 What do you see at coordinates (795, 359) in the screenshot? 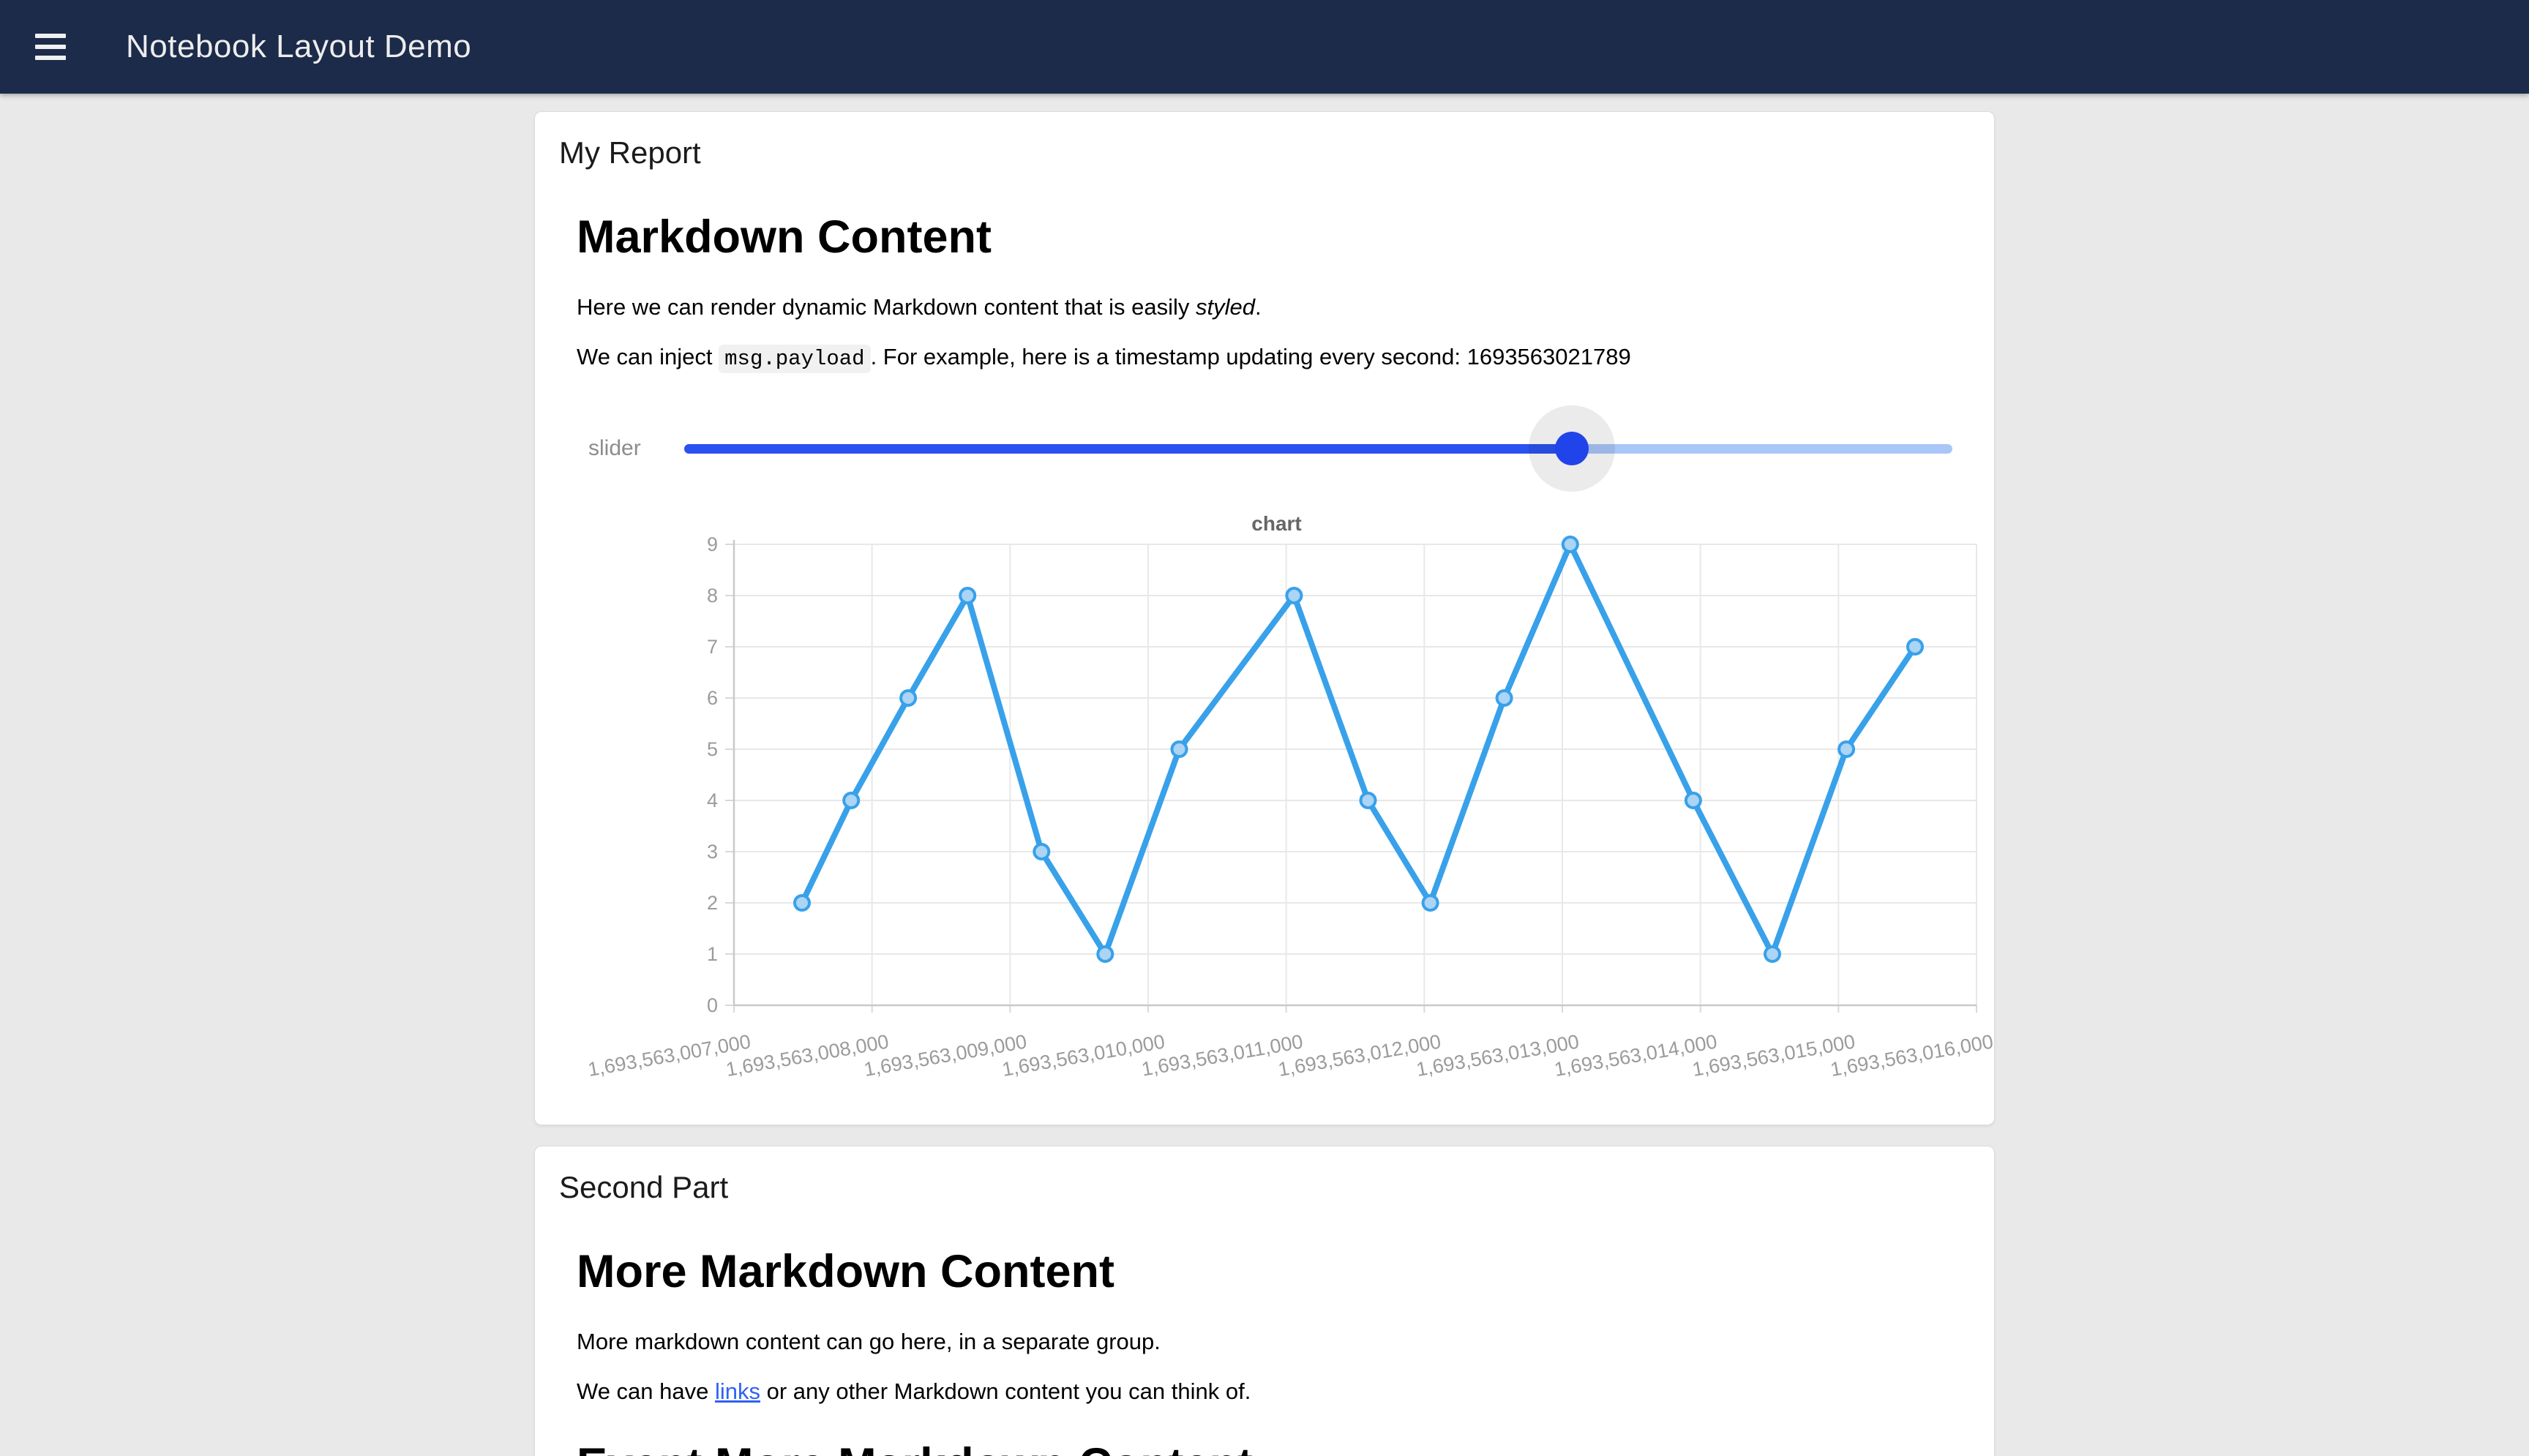
I see `inline-code: msg.payload` at bounding box center [795, 359].